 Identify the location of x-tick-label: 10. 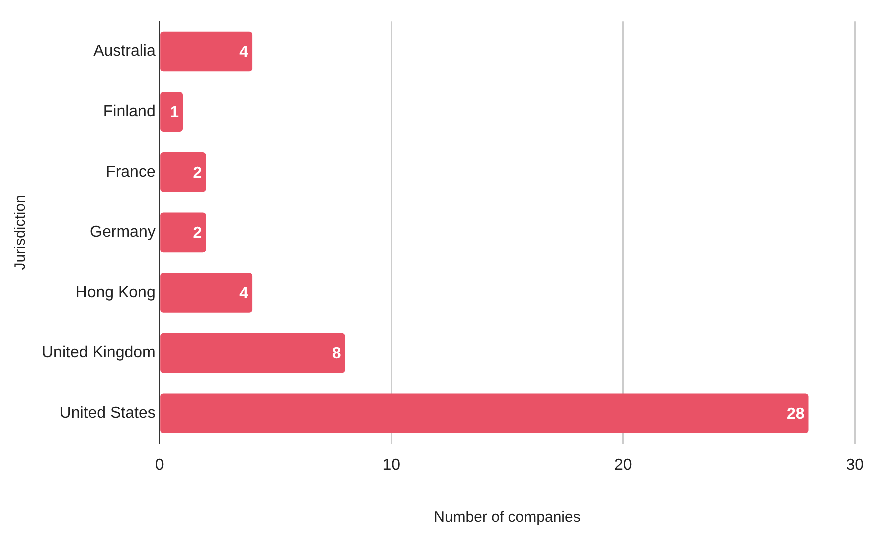
(391, 465).